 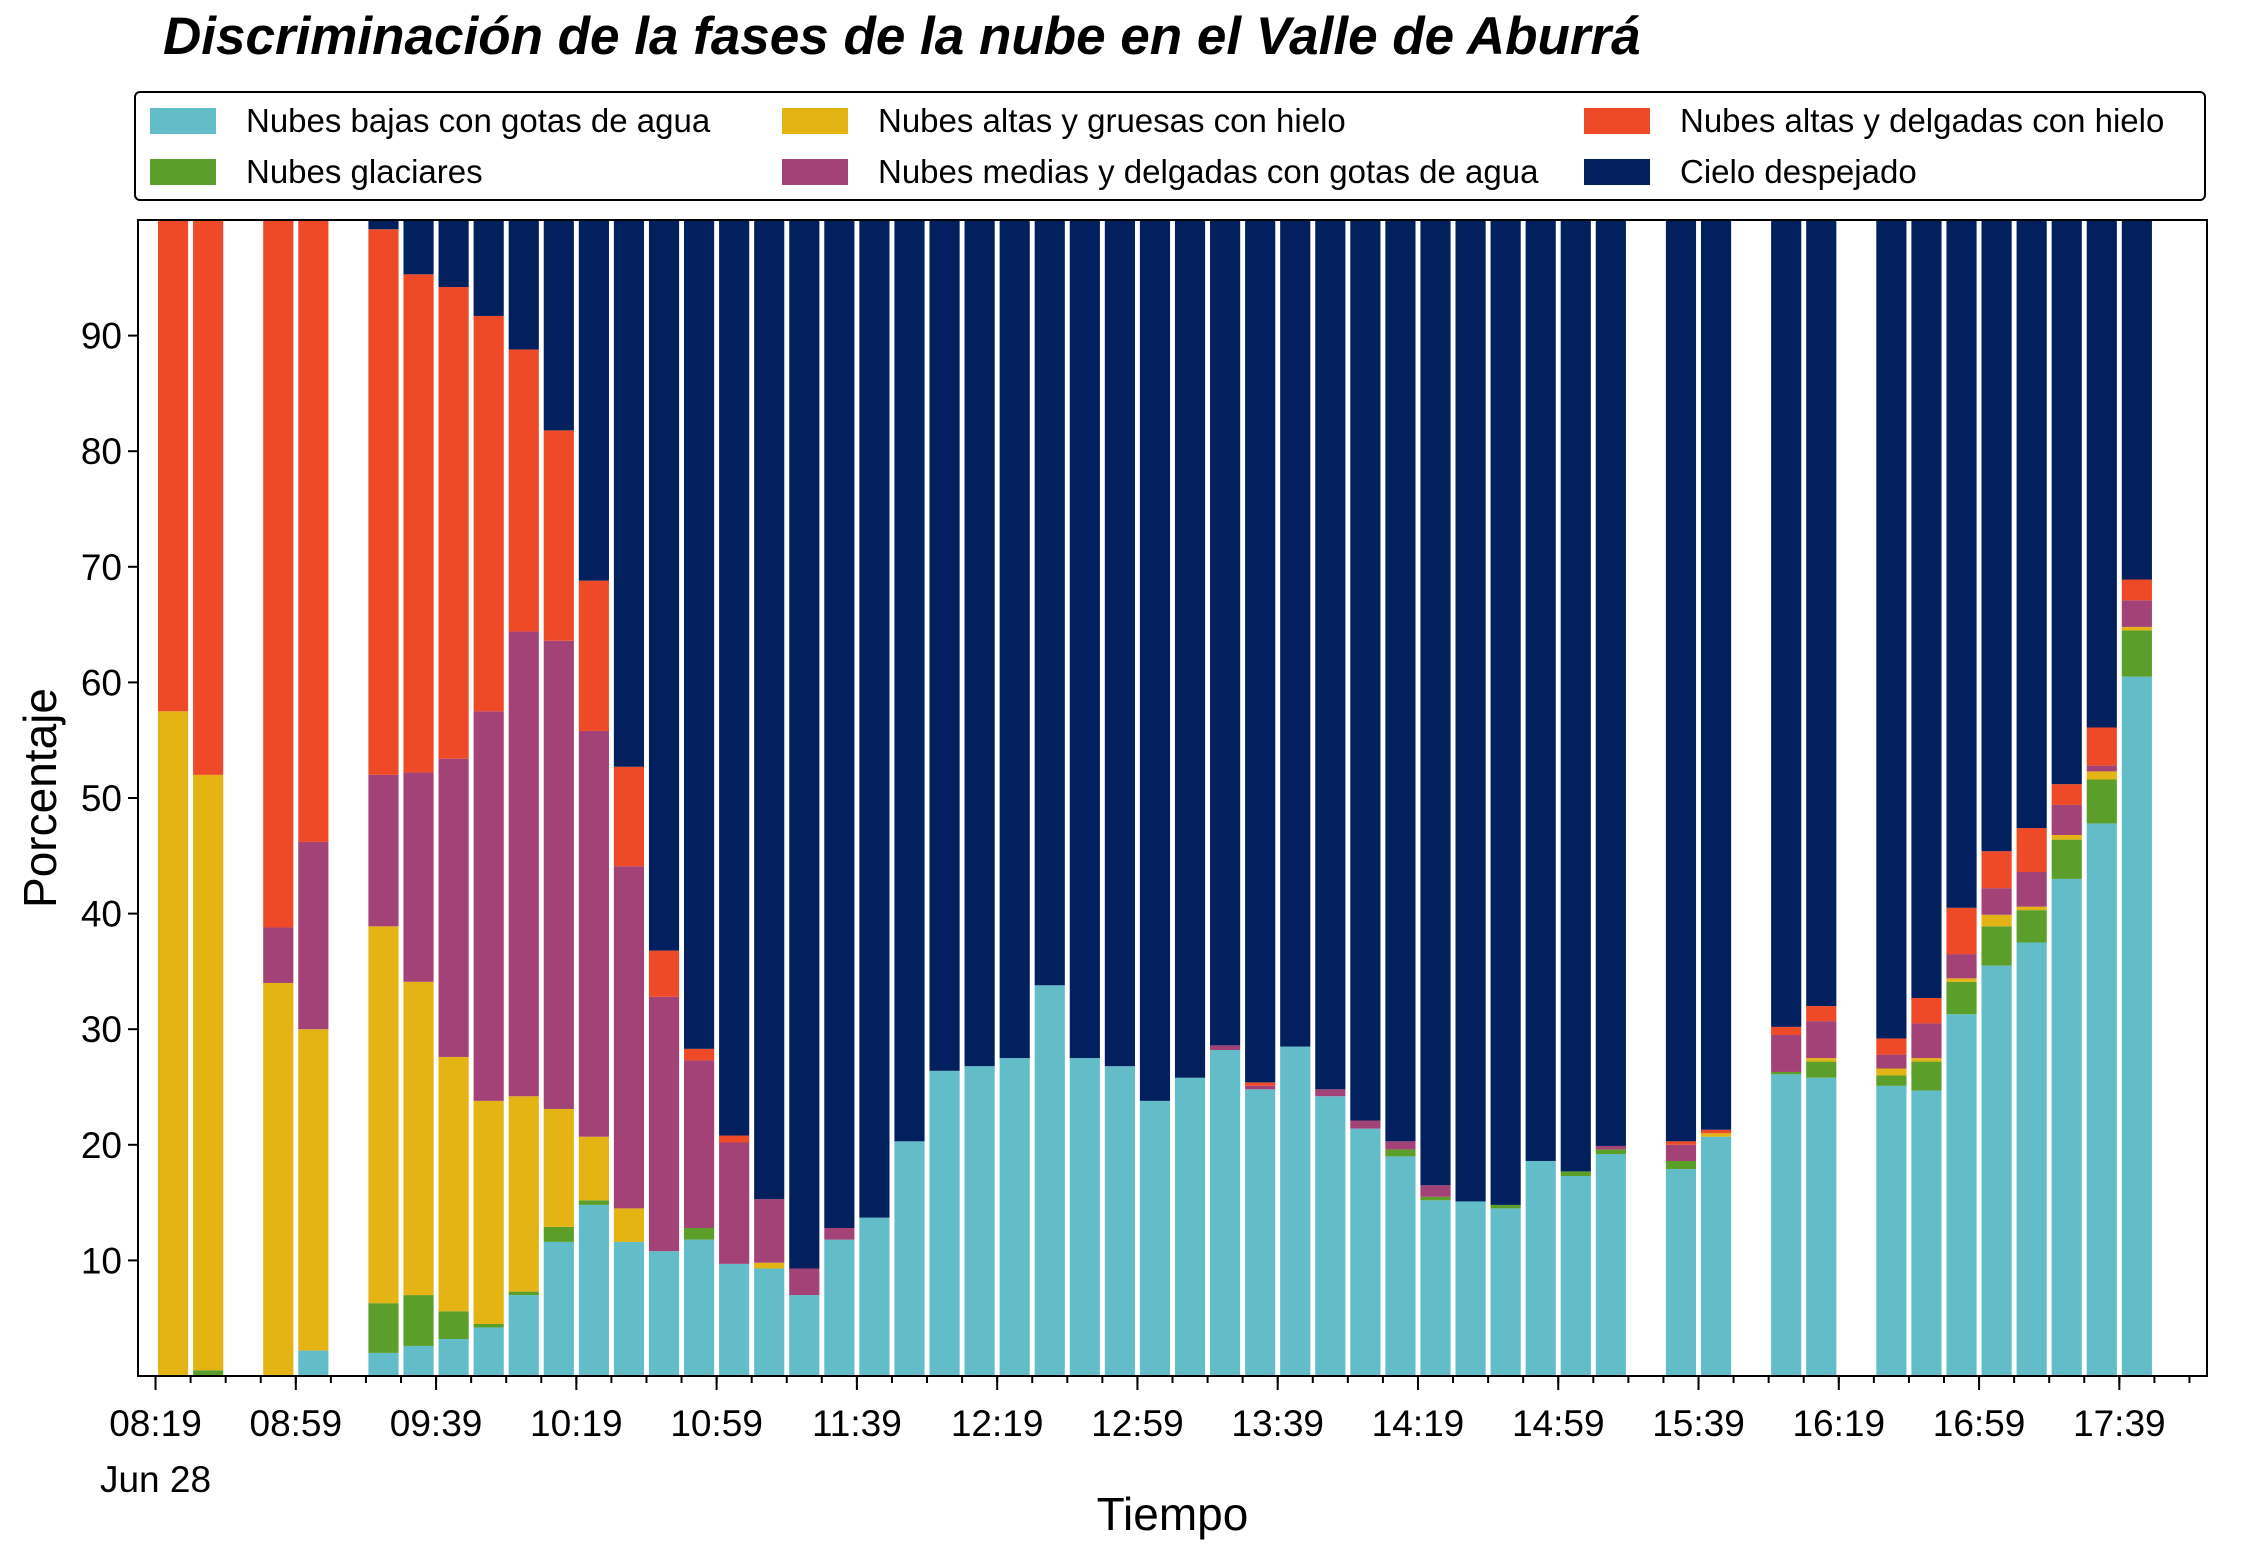 I want to click on legend-item-nubes-bajas-con-gotas-de-agua: Nubes bajas con gotas de agua, so click(x=430, y=121).